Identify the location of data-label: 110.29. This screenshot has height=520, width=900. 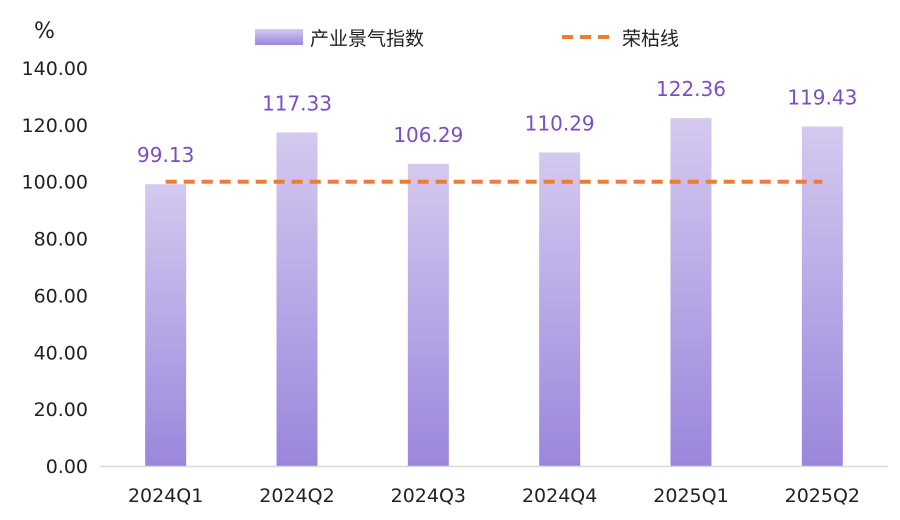
(560, 123).